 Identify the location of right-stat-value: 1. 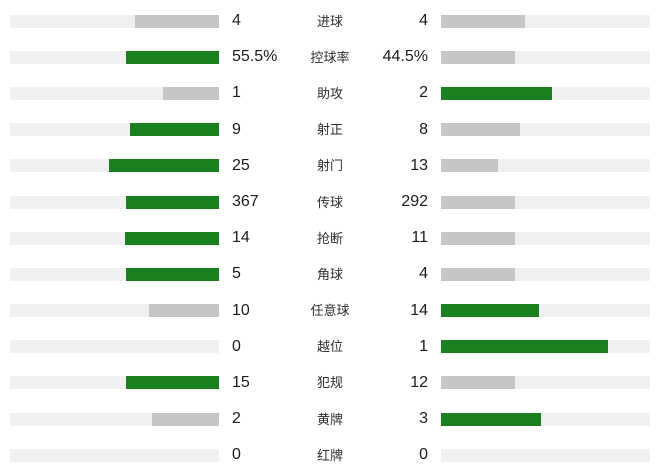
(423, 346).